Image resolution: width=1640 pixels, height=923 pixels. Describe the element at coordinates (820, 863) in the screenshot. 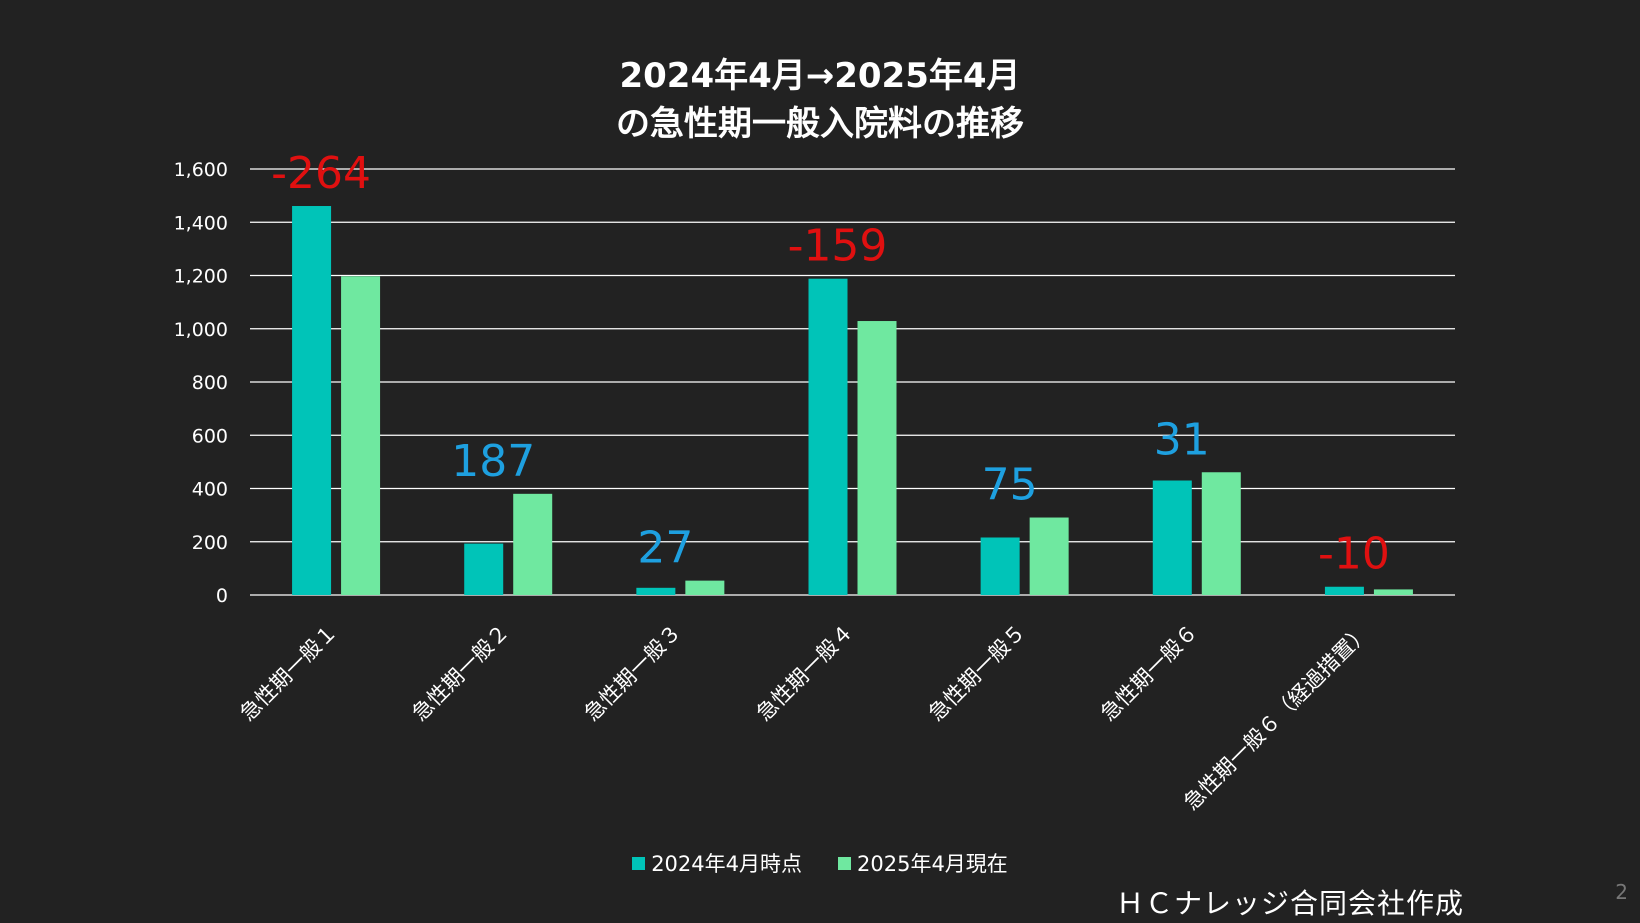

I see `chart-legend: 2024年4月時点 2025年4月現在` at that location.